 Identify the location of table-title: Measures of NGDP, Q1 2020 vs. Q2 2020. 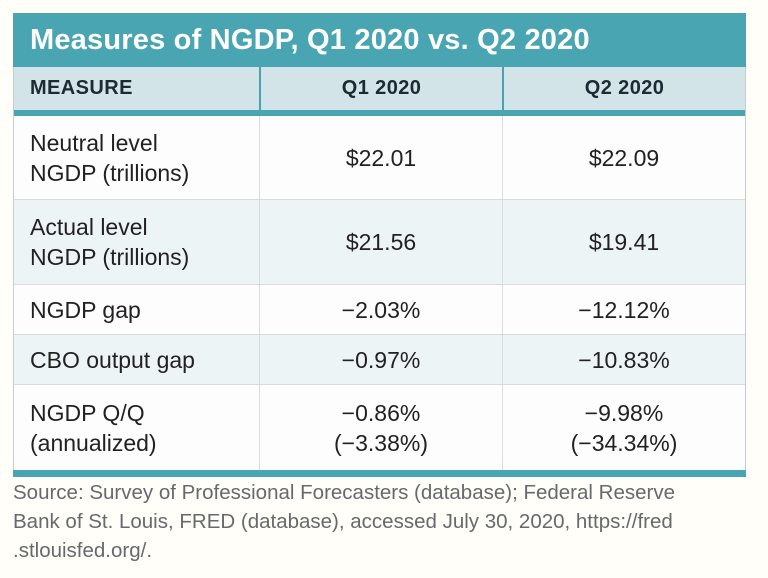
(310, 39).